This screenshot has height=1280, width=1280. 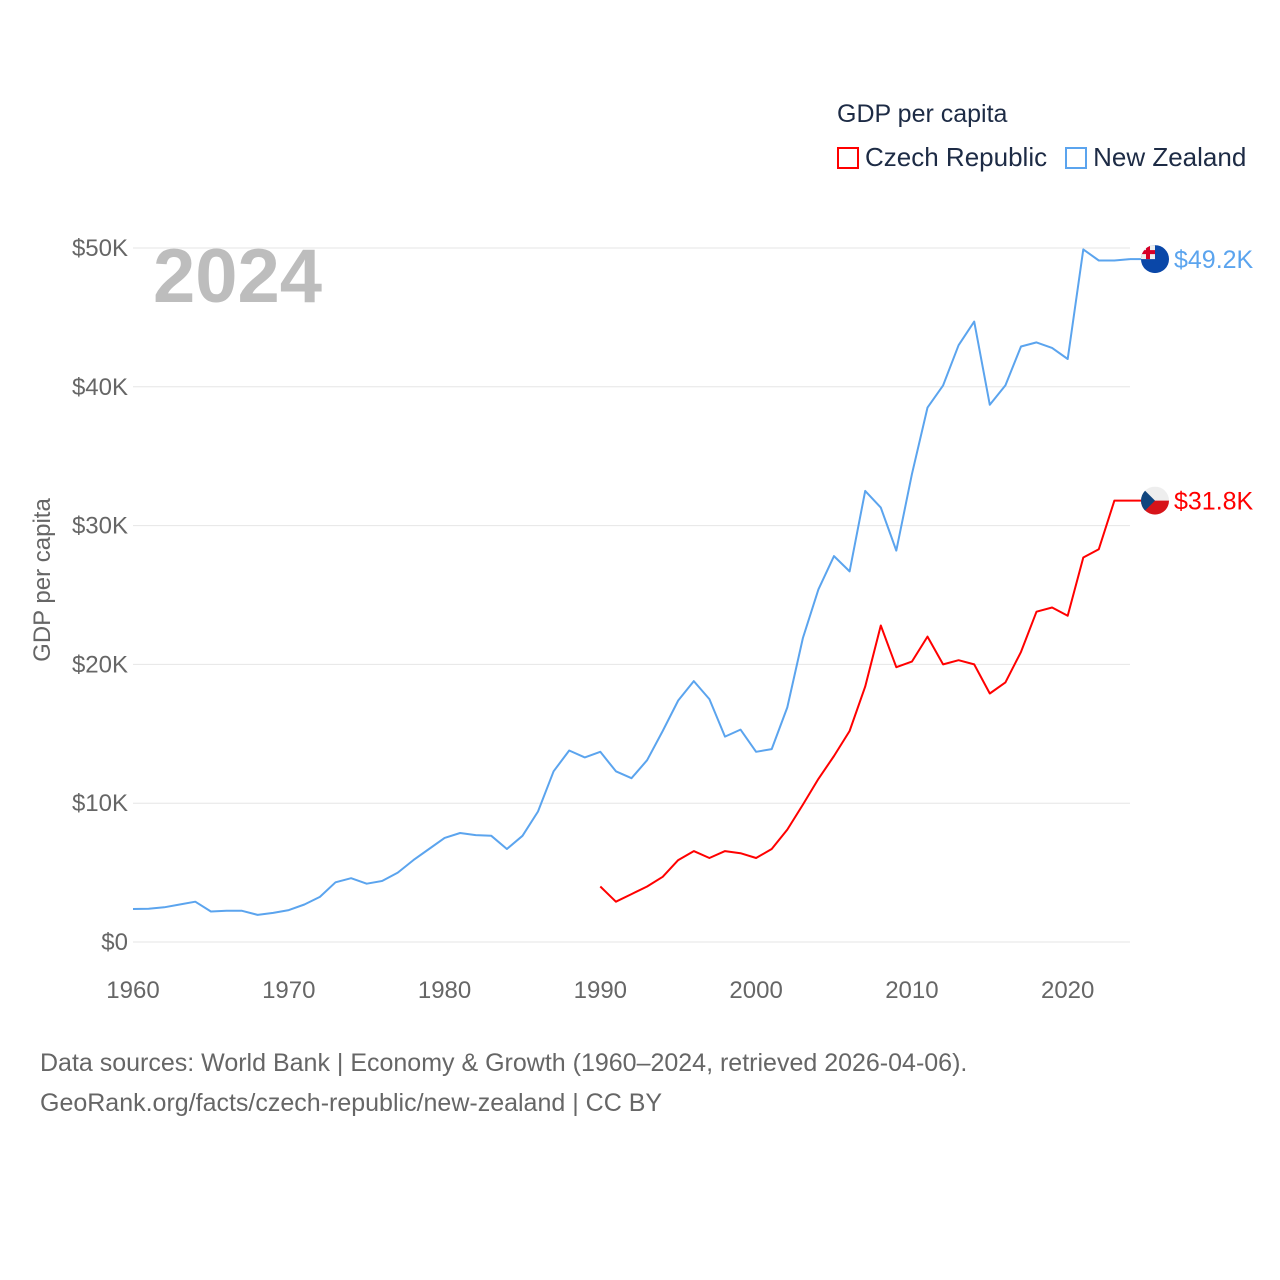 What do you see at coordinates (444, 990) in the screenshot?
I see `x-tick-label: 1980` at bounding box center [444, 990].